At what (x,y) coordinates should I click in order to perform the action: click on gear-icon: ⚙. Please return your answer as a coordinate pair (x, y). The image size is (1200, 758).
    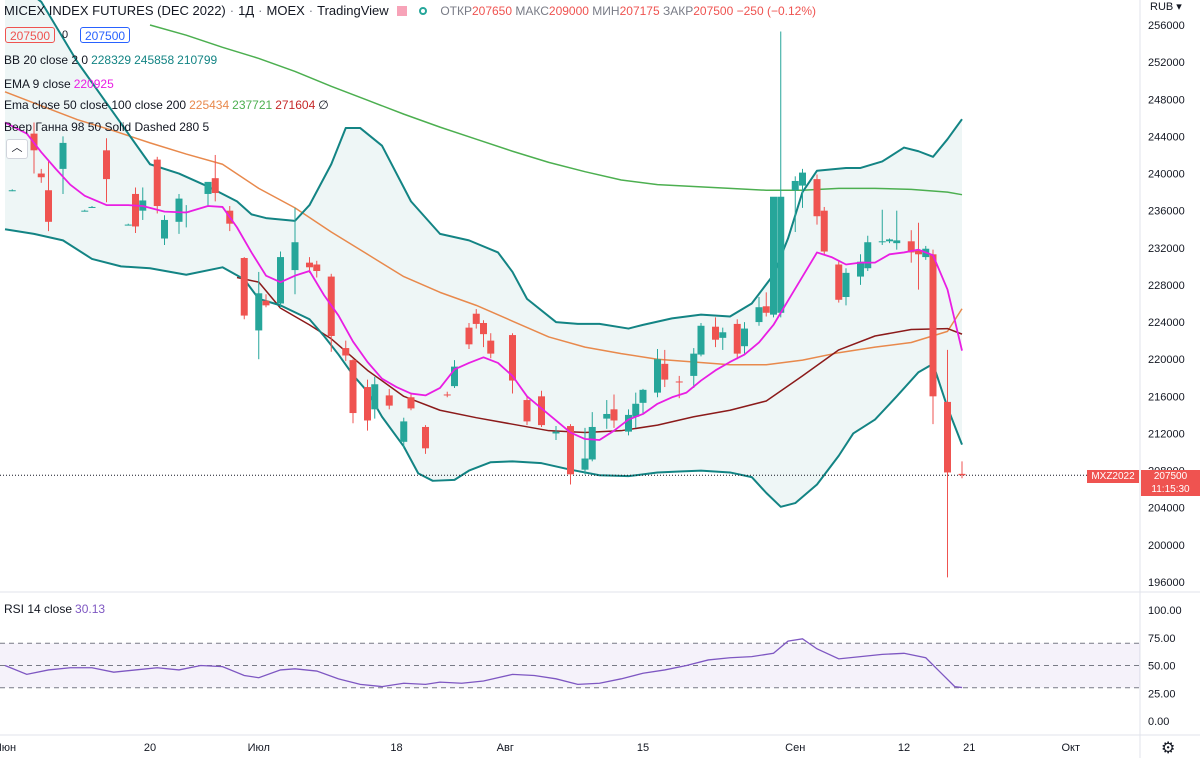
    Looking at the image, I should click on (1168, 748).